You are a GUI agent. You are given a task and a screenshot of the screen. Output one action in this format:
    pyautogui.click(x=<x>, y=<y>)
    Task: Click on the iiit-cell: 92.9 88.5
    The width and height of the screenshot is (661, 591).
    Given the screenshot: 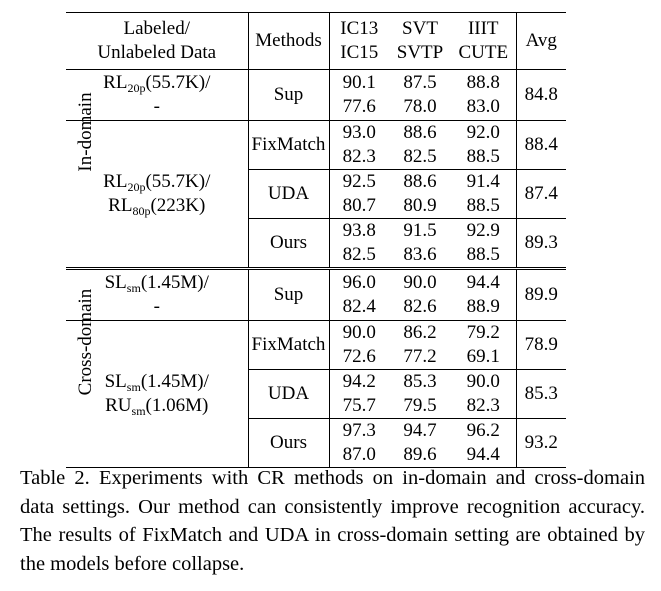 What is the action you would take?
    pyautogui.click(x=484, y=243)
    